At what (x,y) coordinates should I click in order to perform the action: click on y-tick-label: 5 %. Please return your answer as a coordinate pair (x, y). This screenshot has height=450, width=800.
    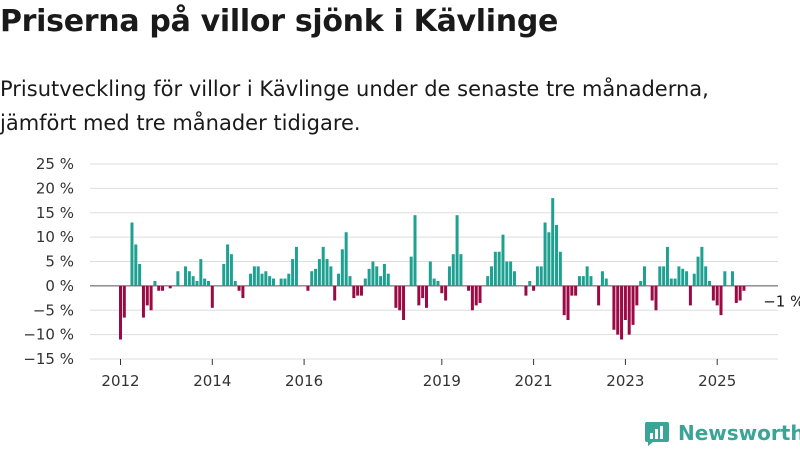
    Looking at the image, I should click on (59, 262).